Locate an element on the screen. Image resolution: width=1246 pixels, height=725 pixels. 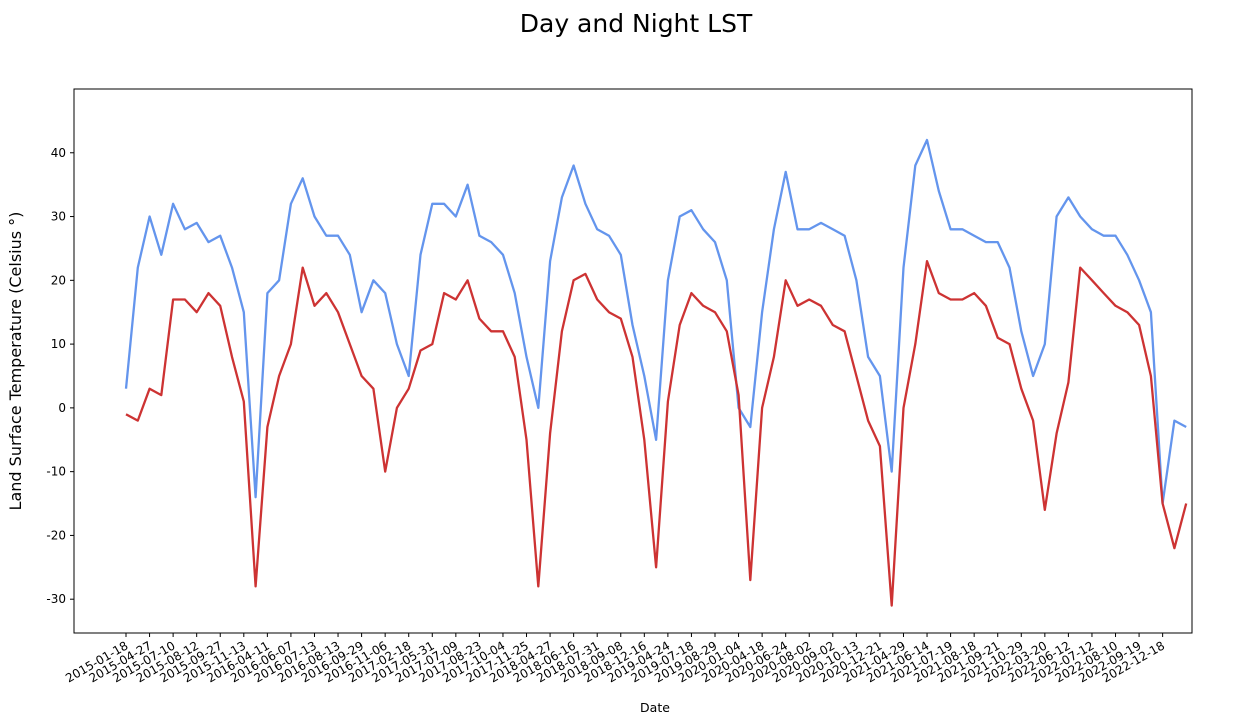
y-tick-label: -30 is located at coordinates (56, 599).